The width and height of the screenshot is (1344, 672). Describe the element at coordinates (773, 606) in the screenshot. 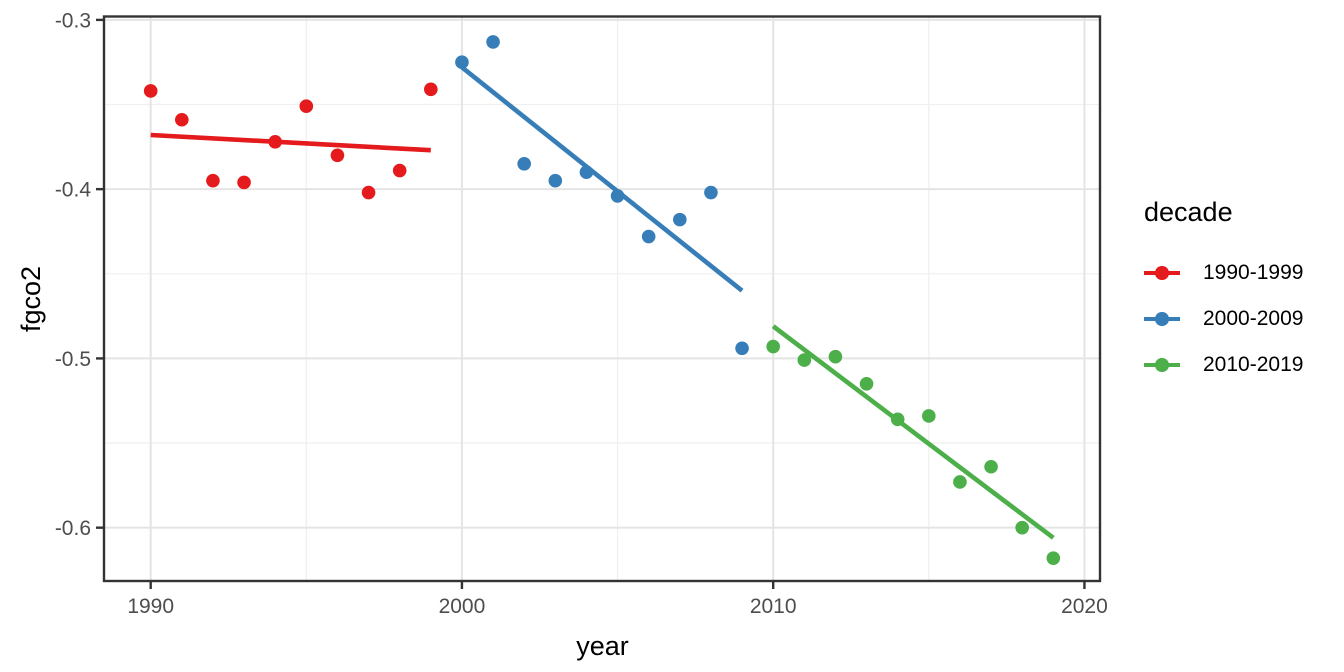

I see `x-tick-label: 2010` at that location.